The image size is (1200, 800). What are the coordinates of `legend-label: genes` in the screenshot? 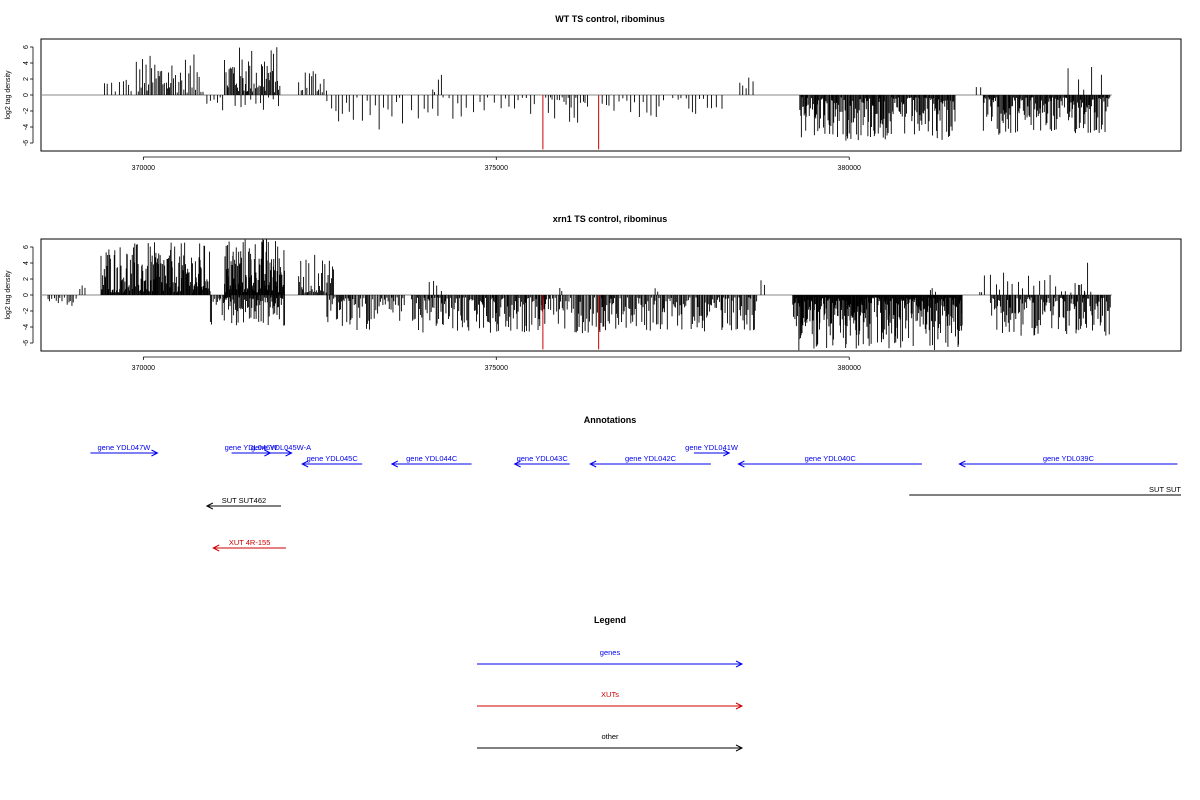 It's located at (610, 652).